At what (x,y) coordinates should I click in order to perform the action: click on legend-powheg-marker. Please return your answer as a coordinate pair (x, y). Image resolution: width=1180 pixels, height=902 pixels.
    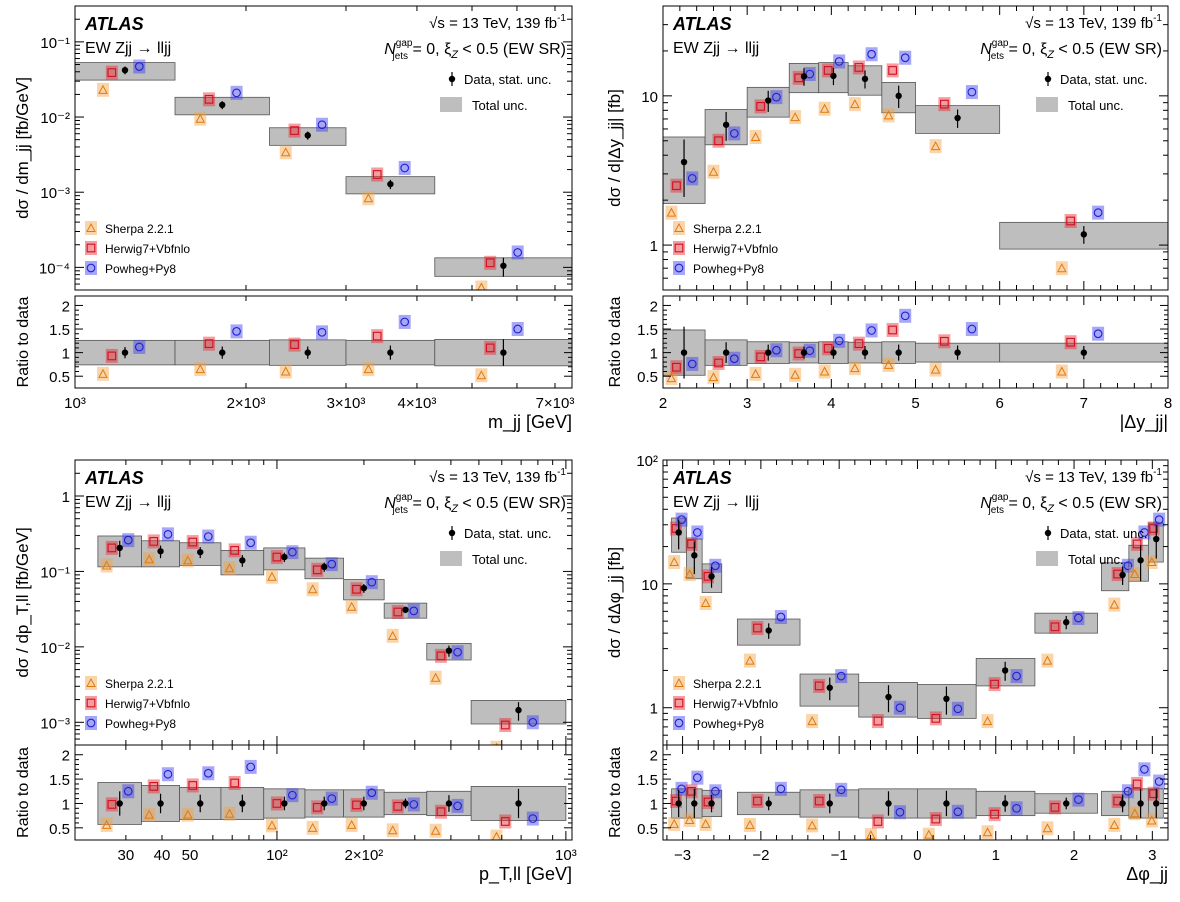
    Looking at the image, I should click on (91, 268).